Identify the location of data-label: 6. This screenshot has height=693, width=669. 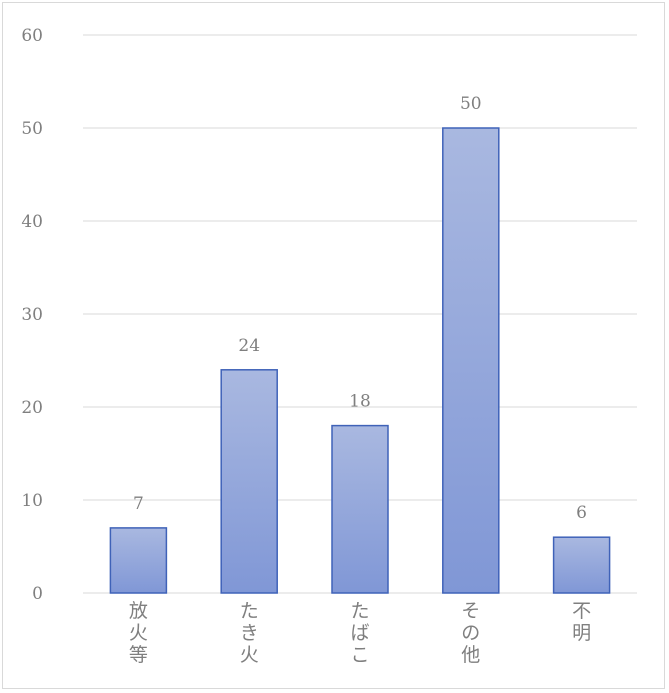
(581, 513).